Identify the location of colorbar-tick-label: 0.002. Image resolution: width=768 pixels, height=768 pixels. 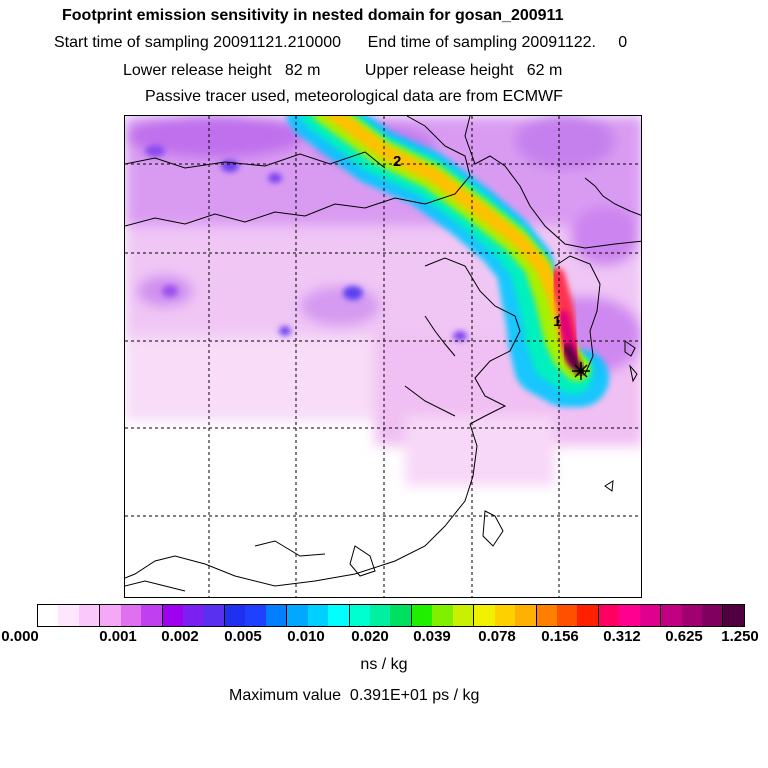
(180, 636).